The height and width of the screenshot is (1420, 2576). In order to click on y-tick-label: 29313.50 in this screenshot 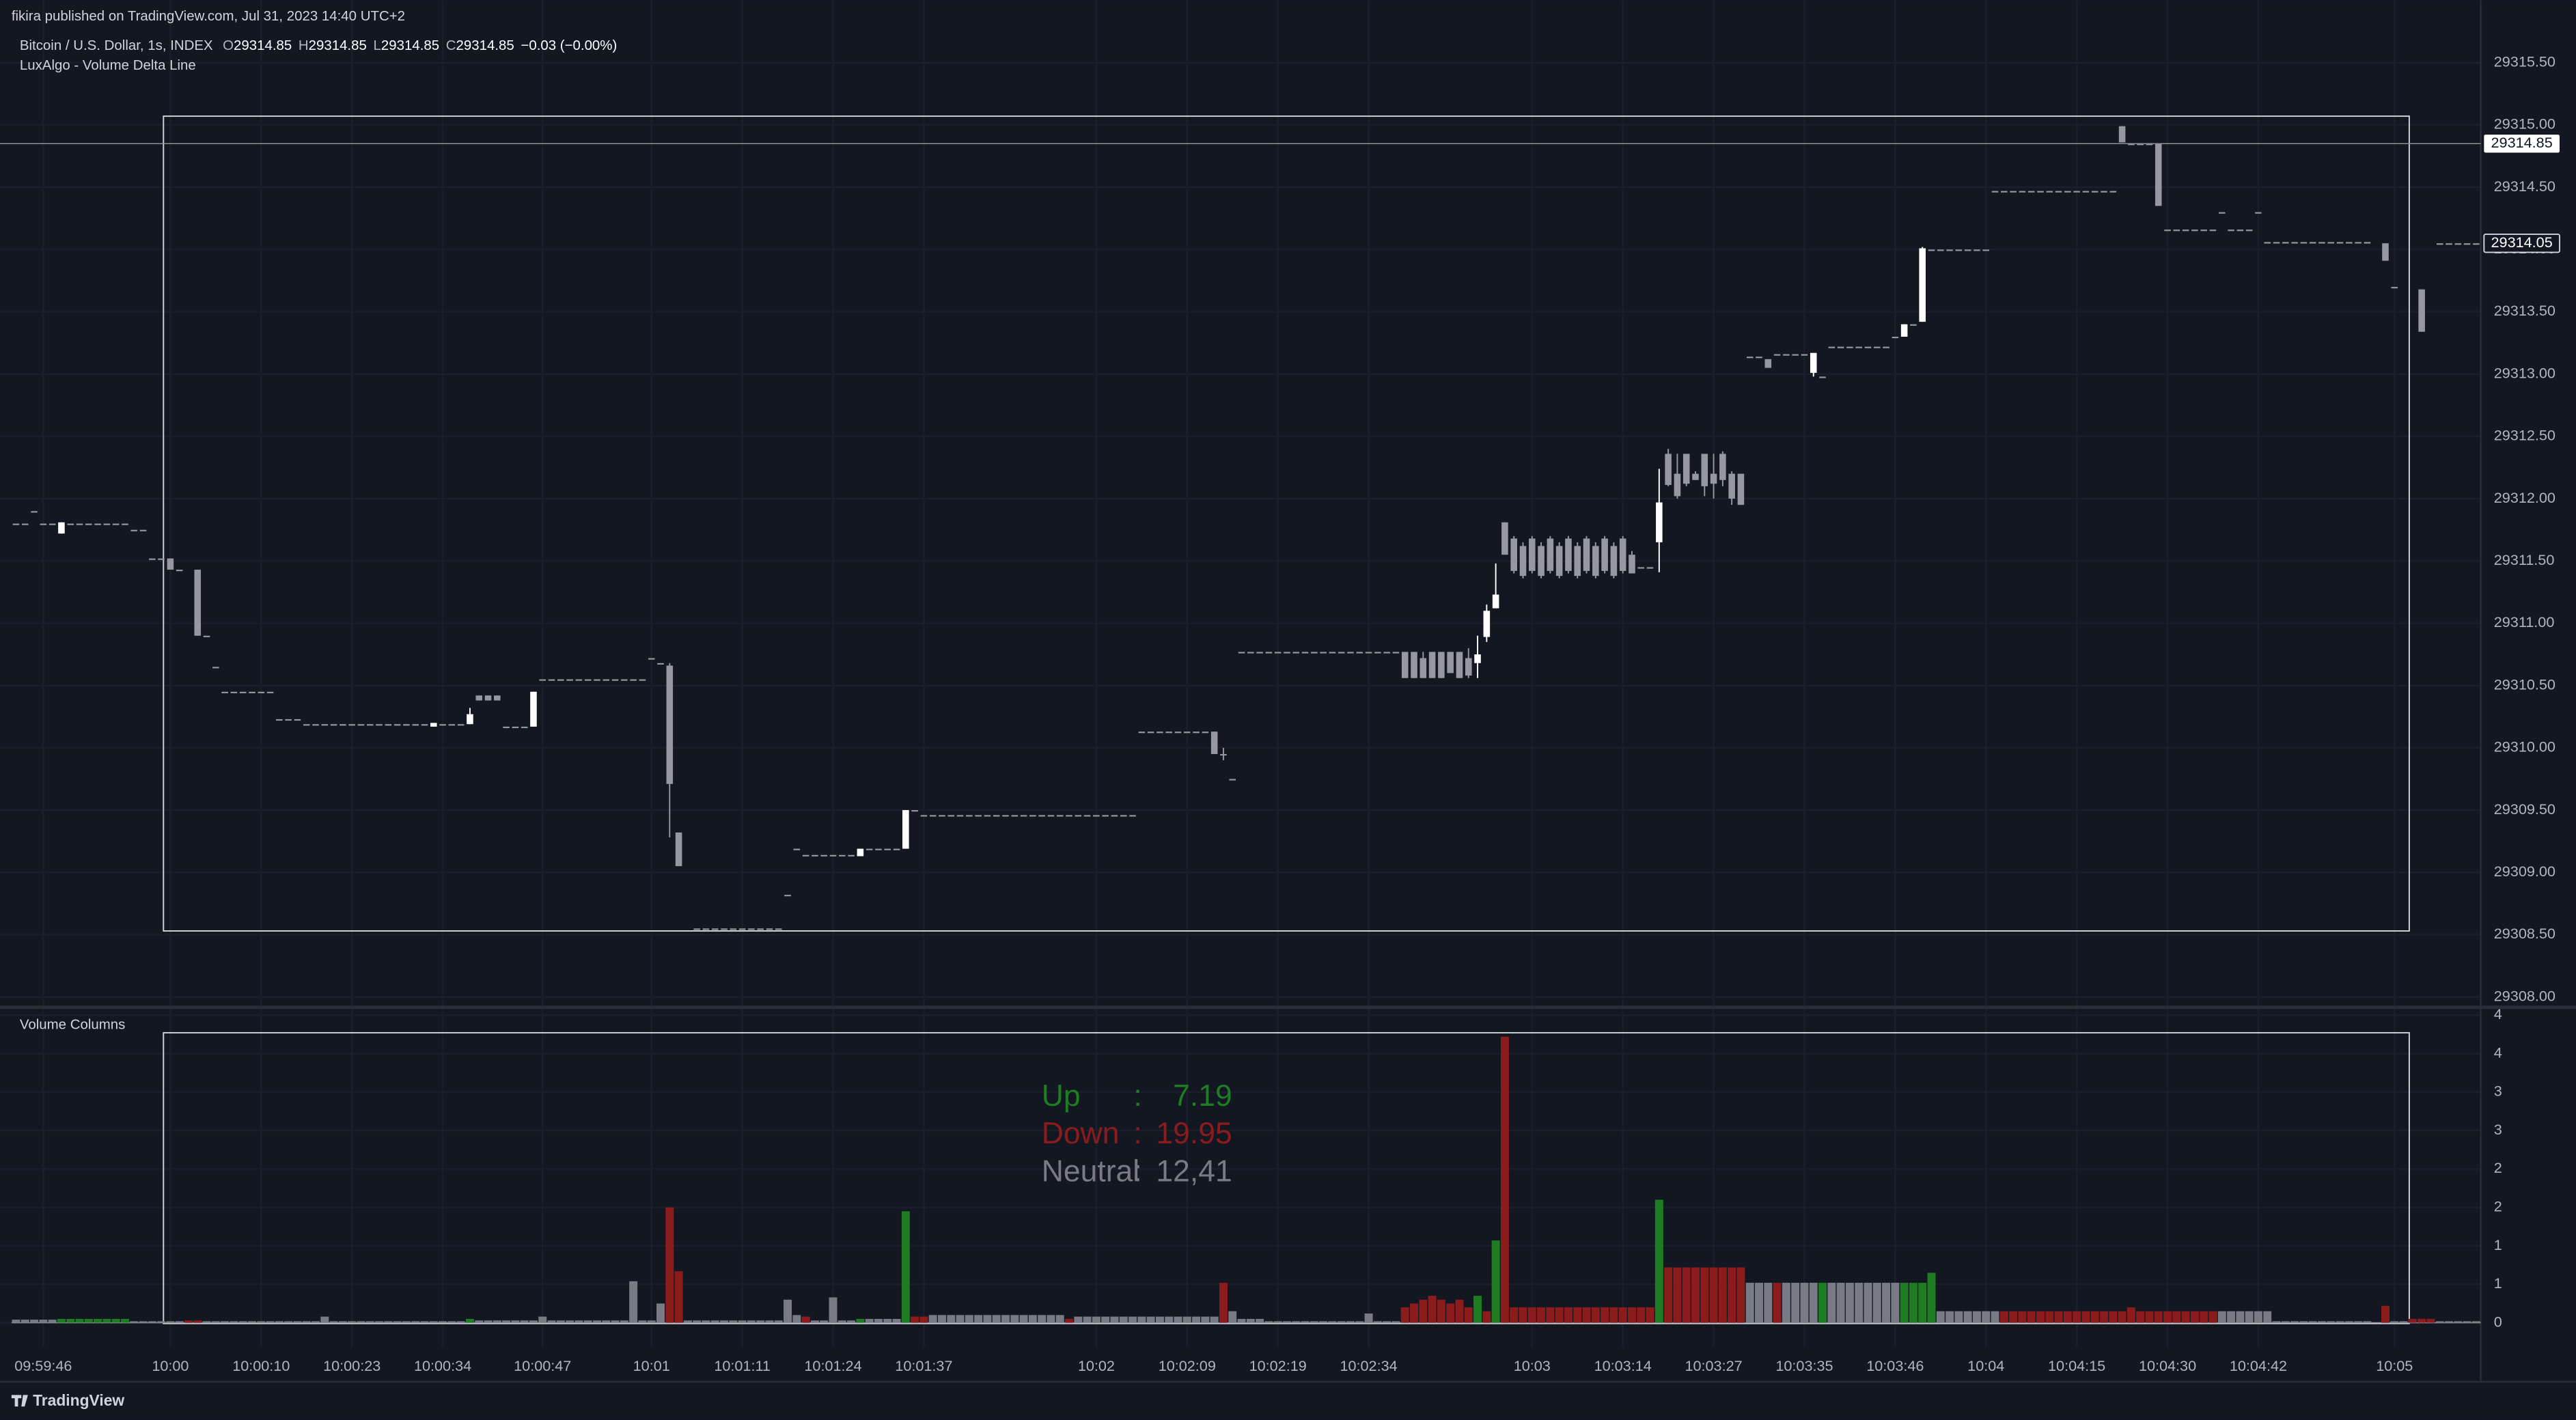, I will do `click(2525, 310)`.